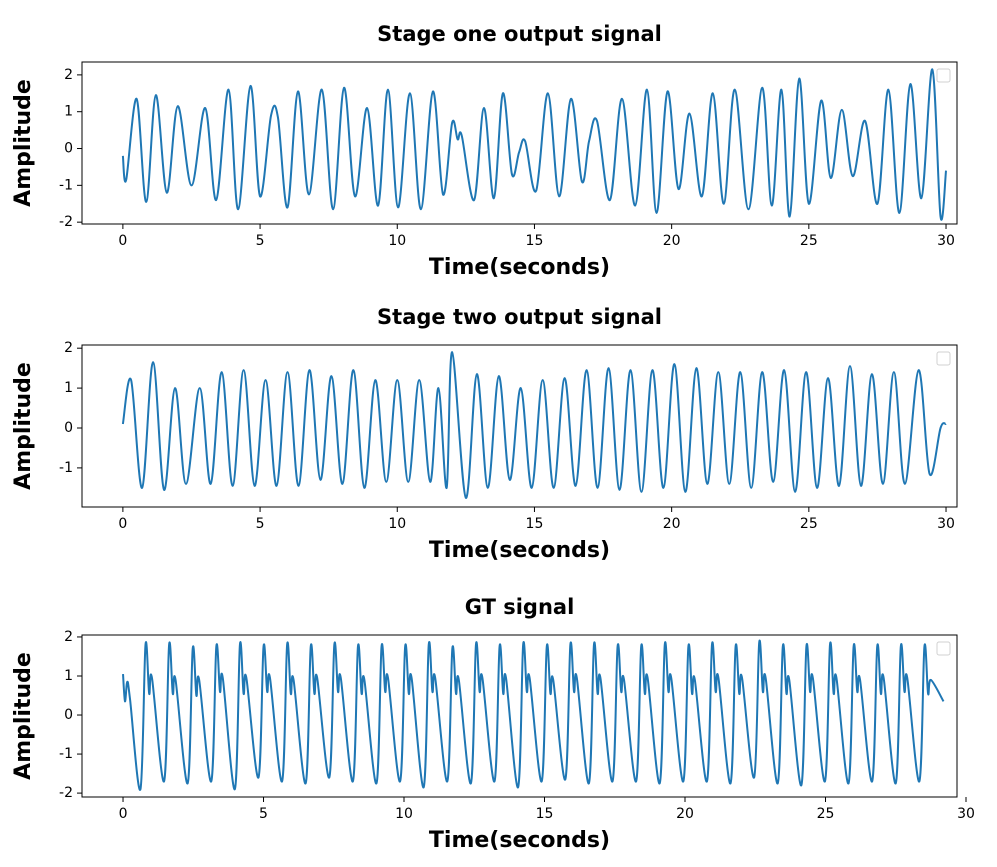 The height and width of the screenshot is (867, 997). I want to click on chart-title: GT signal, so click(520, 607).